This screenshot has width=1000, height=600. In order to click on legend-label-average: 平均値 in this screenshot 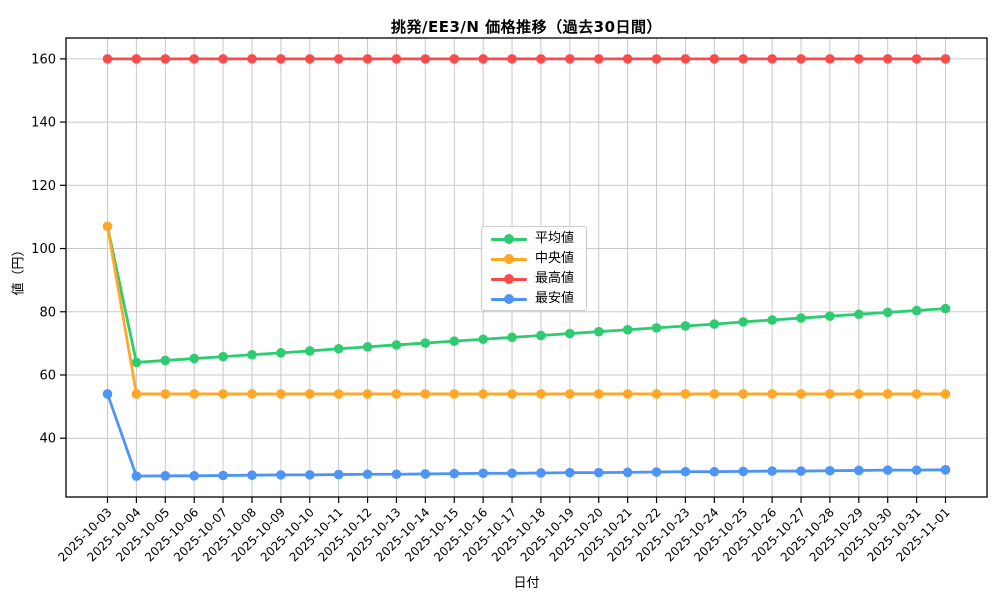, I will do `click(555, 238)`.